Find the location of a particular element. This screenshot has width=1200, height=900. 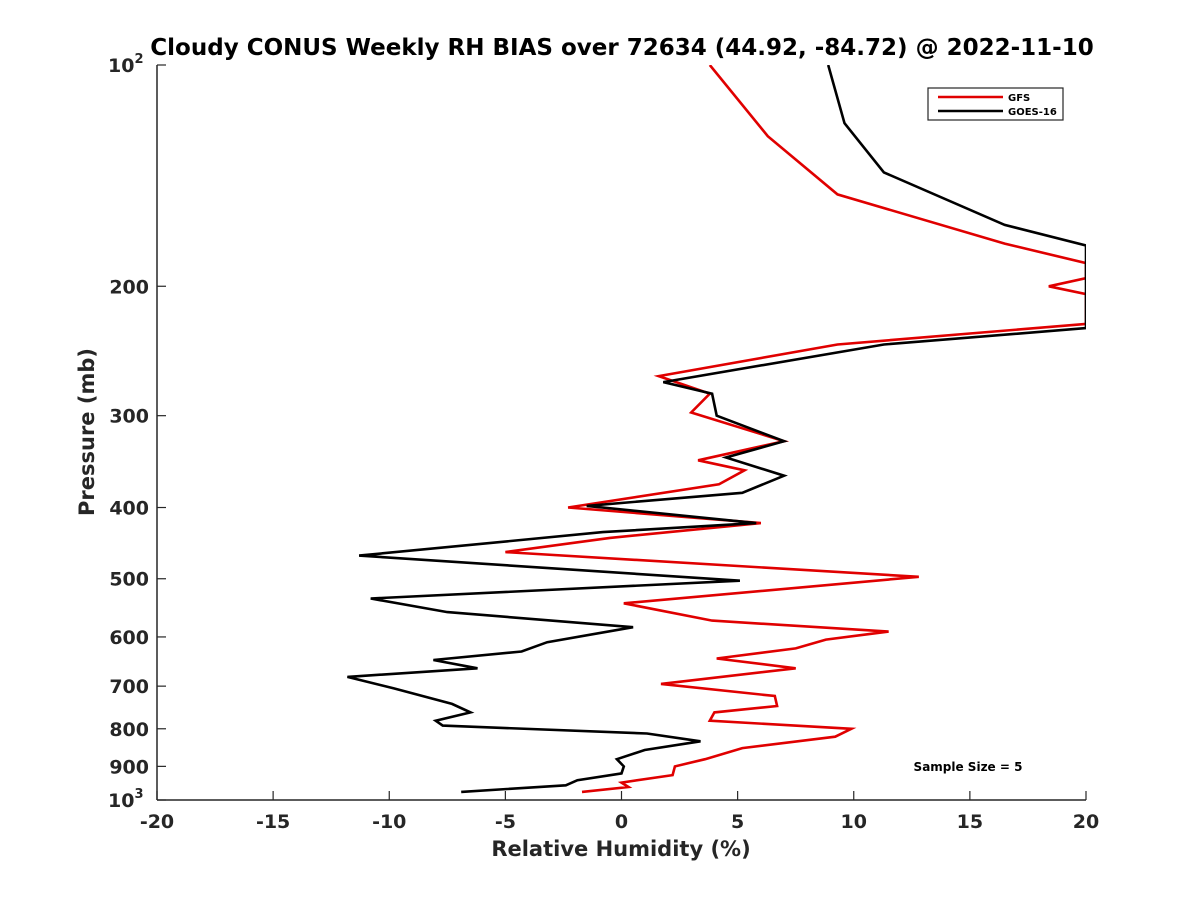

y-tick-label: 900 is located at coordinates (129, 767).